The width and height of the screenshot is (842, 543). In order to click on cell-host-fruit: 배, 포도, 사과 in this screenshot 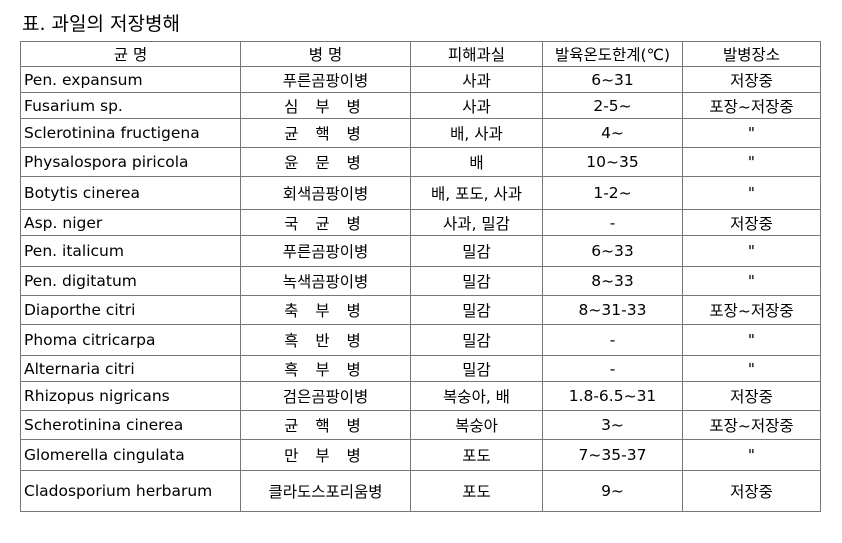, I will do `click(476, 193)`.